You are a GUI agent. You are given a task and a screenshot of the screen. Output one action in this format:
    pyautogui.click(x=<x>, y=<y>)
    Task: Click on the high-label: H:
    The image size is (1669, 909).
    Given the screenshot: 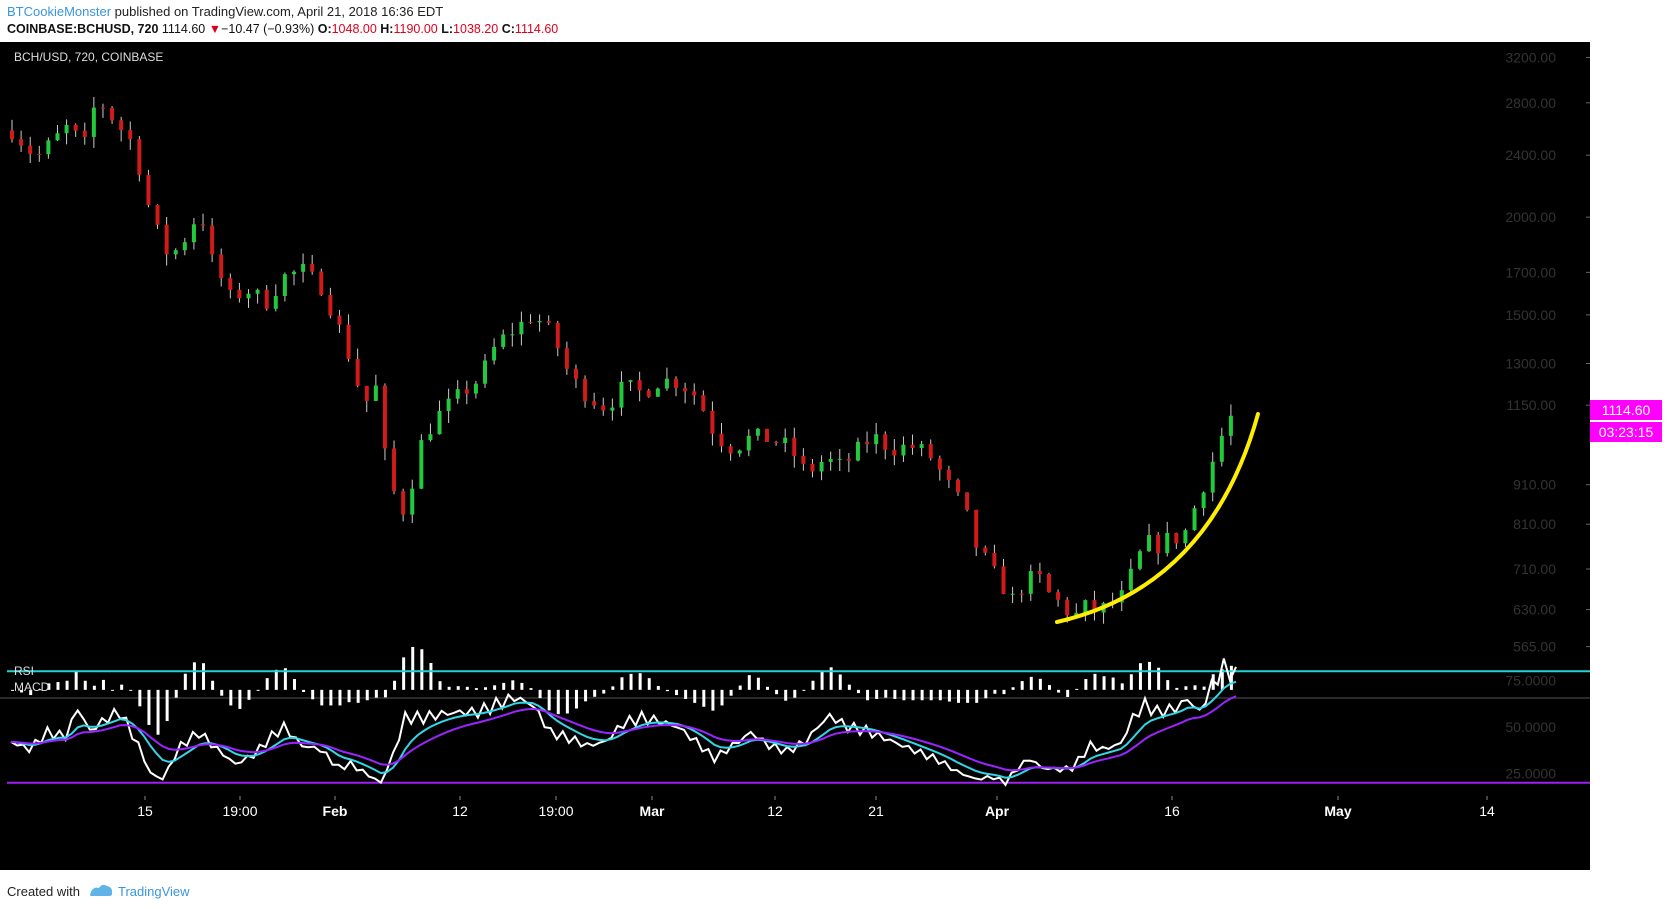 What is the action you would take?
    pyautogui.click(x=387, y=29)
    